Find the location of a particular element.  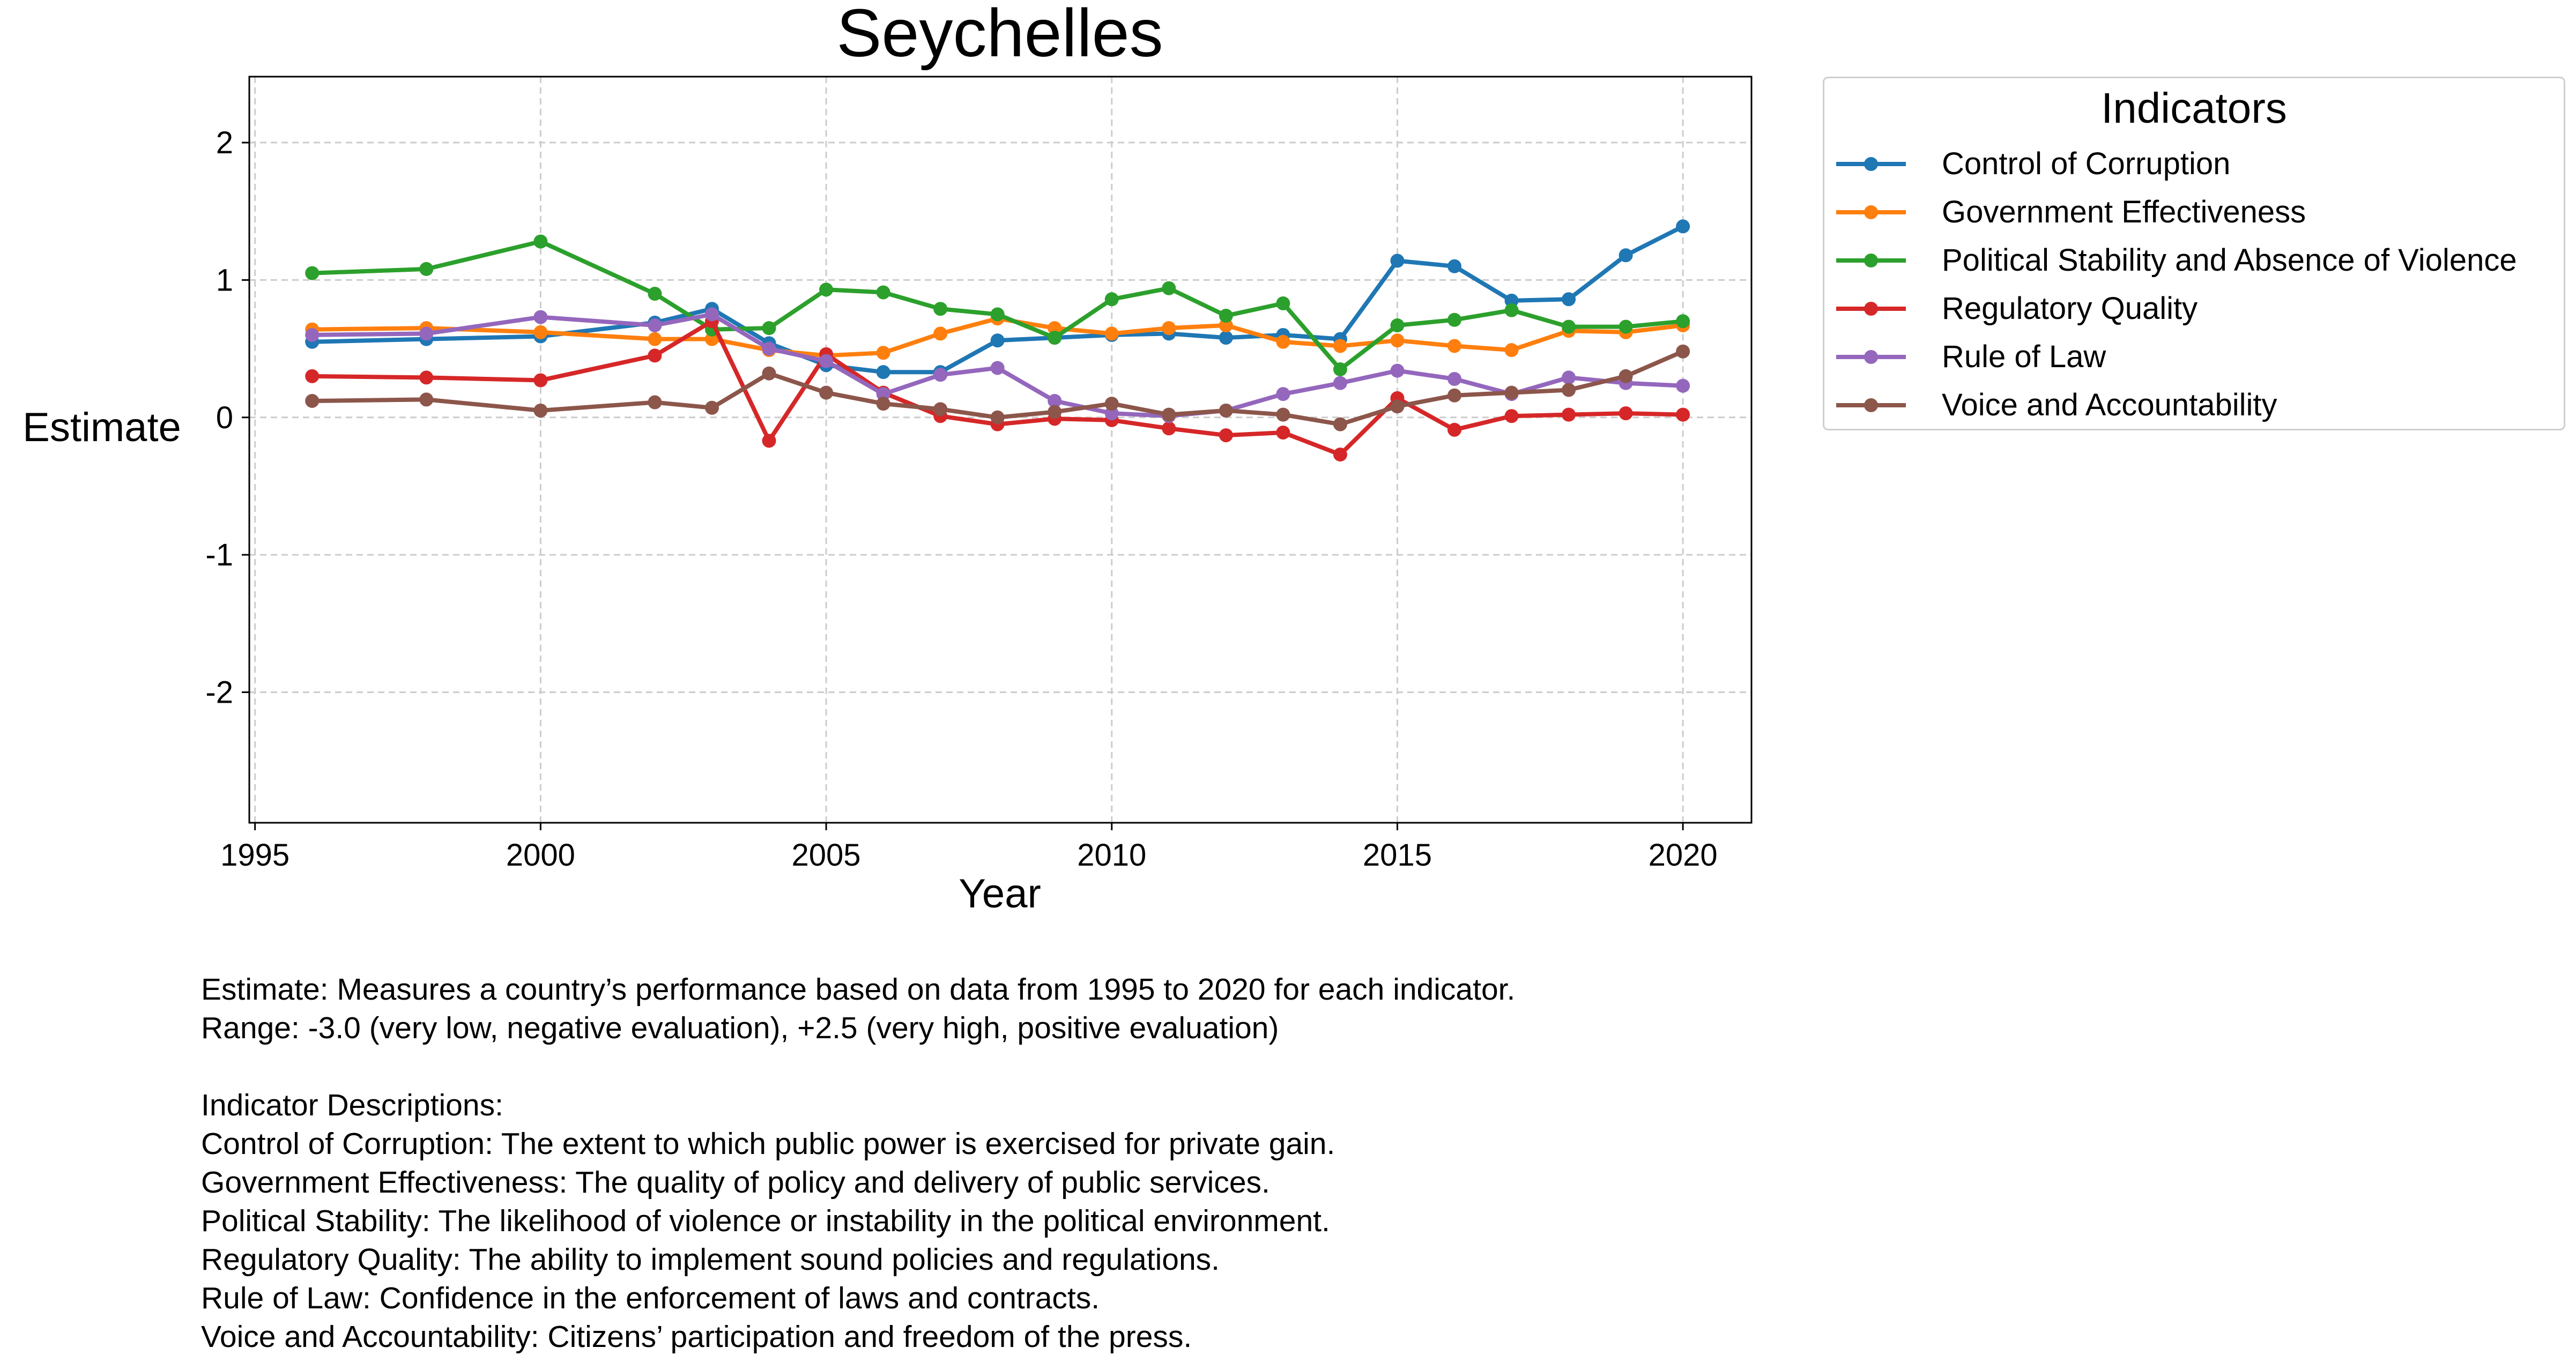

x-tick-label: 2020 is located at coordinates (1684, 855).